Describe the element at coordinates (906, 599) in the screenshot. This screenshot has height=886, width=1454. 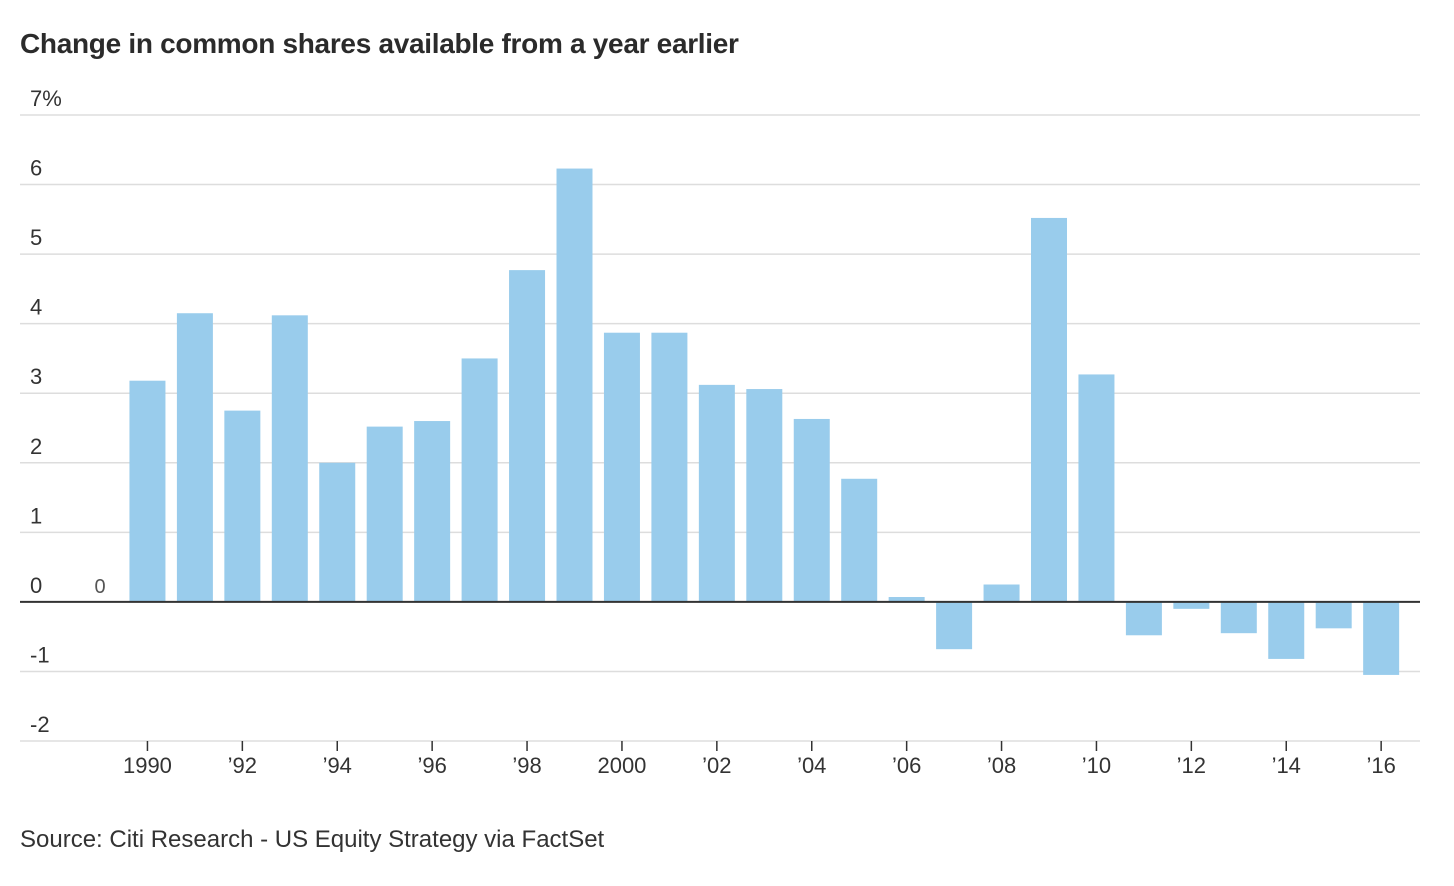
I see `bar-2006` at that location.